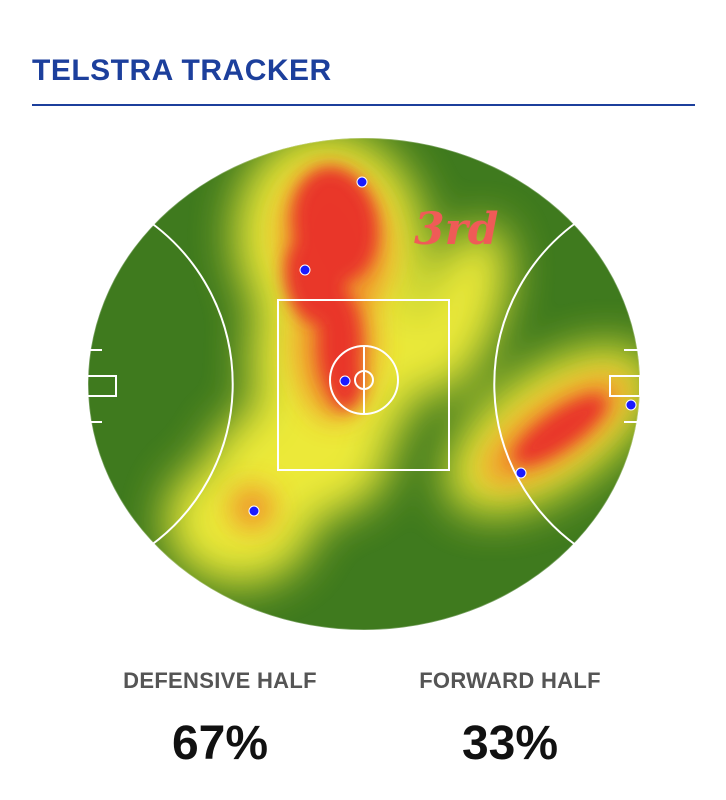  What do you see at coordinates (363, 79) in the screenshot?
I see `header: TELSTRA TRACKER` at bounding box center [363, 79].